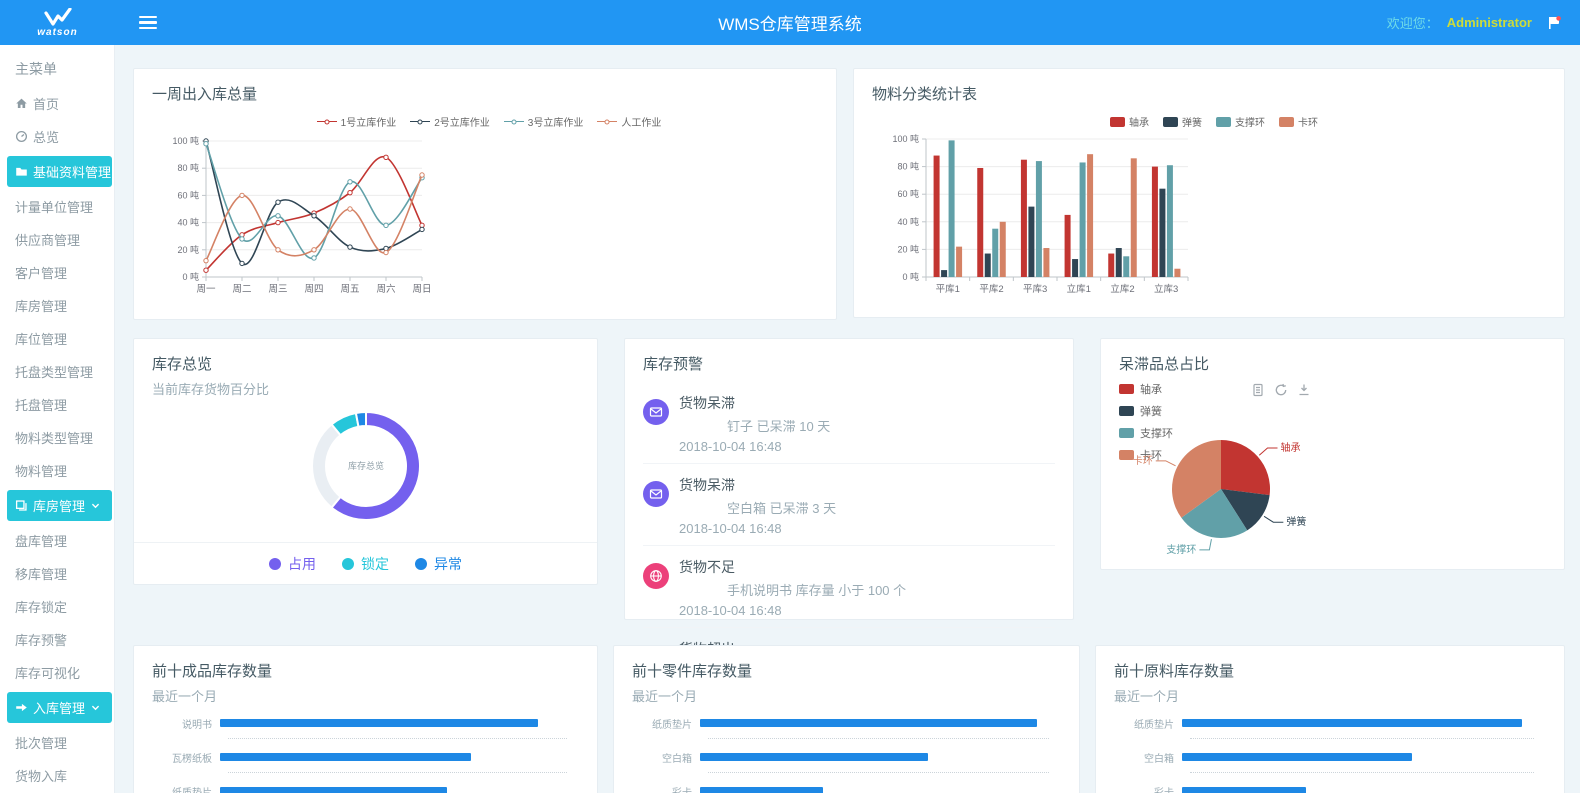  Describe the element at coordinates (849, 423) in the screenshot. I see `alert-item: 货物呆滞 钉子 已呆滞 10 天 2018-10-04 16:48` at that location.